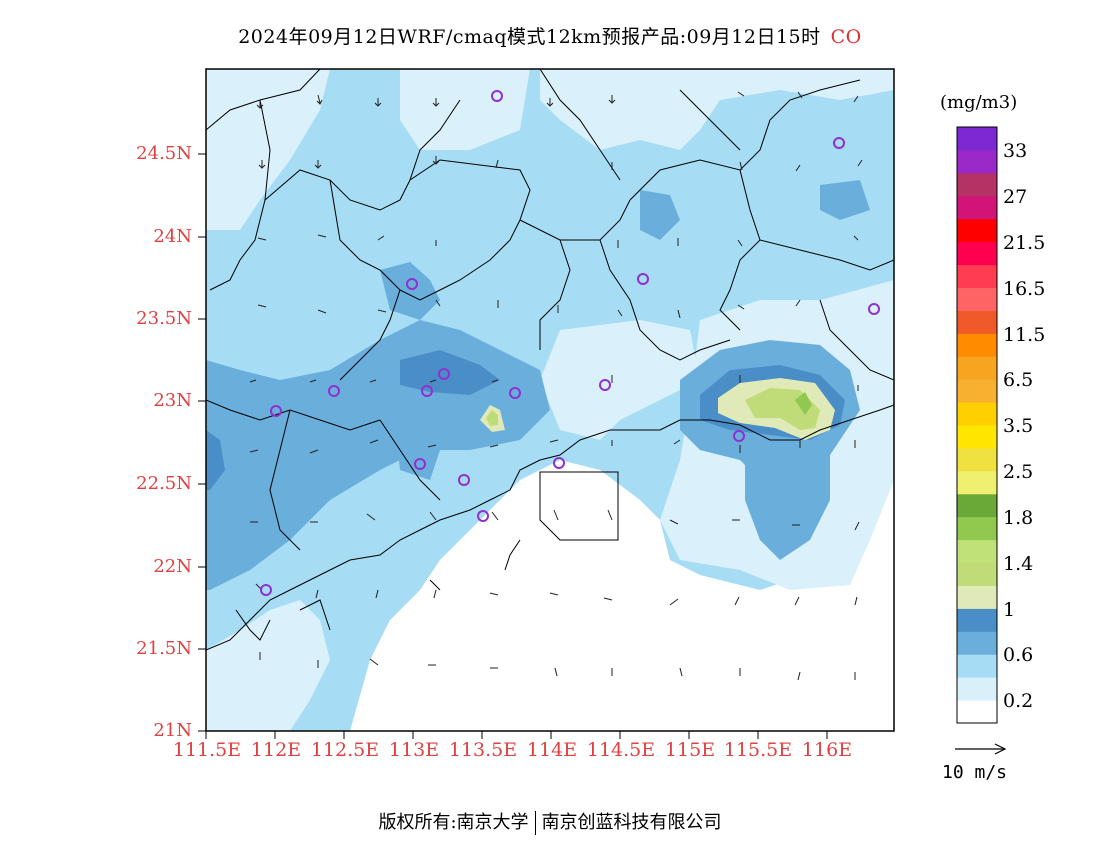 The width and height of the screenshot is (1100, 850). What do you see at coordinates (1024, 289) in the screenshot?
I see `colorbar-label: 16.5` at bounding box center [1024, 289].